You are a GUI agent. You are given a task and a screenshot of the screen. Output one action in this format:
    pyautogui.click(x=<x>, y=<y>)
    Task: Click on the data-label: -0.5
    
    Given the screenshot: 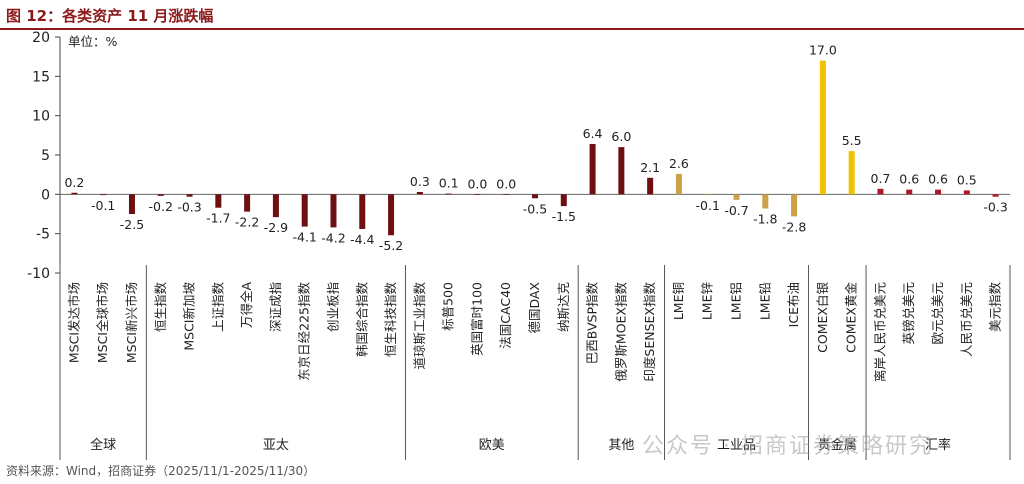 What is the action you would take?
    pyautogui.click(x=535, y=208)
    